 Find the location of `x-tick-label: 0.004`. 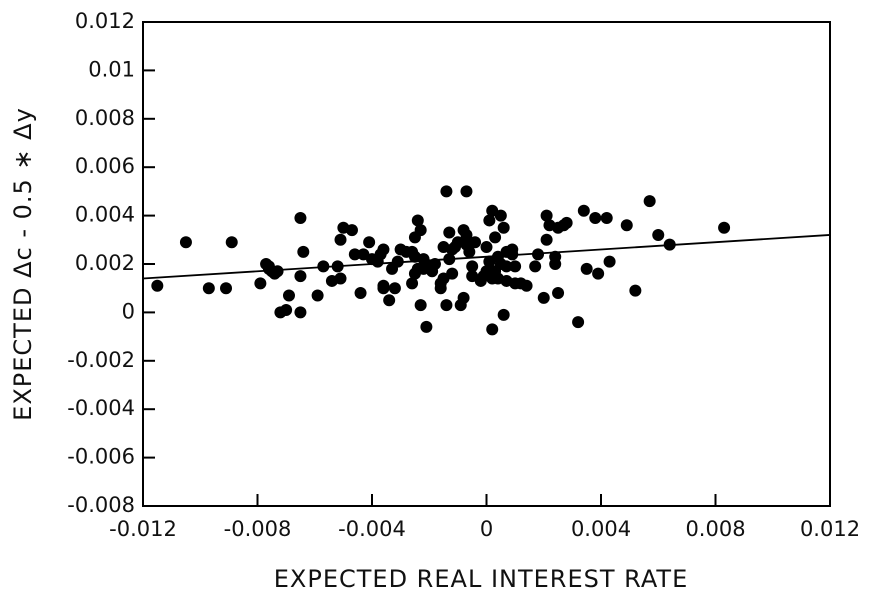

x-tick-label: 0.004 is located at coordinates (601, 529).